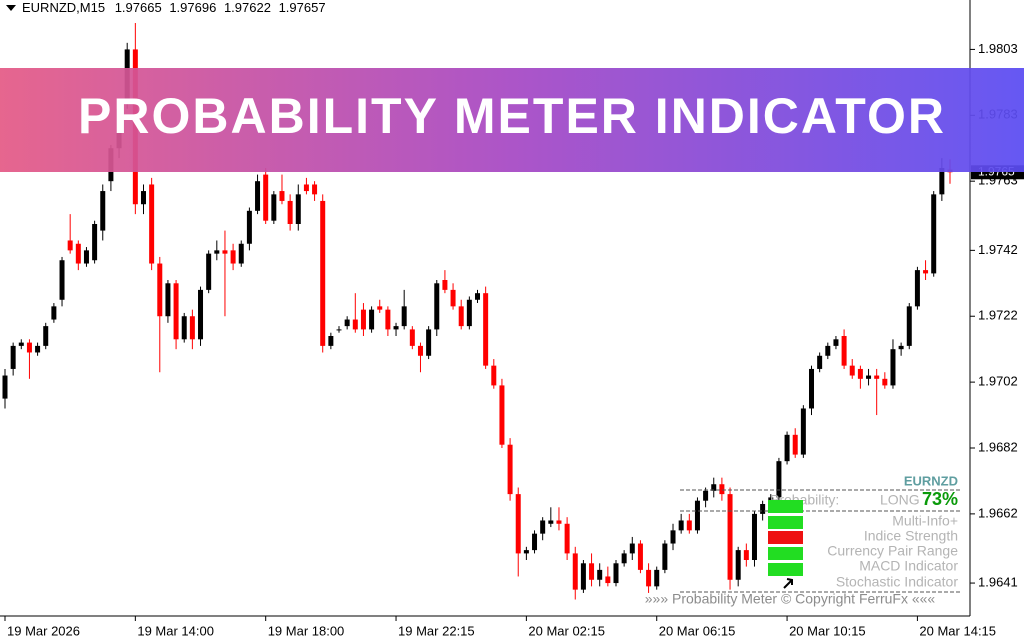  Describe the element at coordinates (897, 582) in the screenshot. I see `row-label: Stochastic Indicator` at that location.